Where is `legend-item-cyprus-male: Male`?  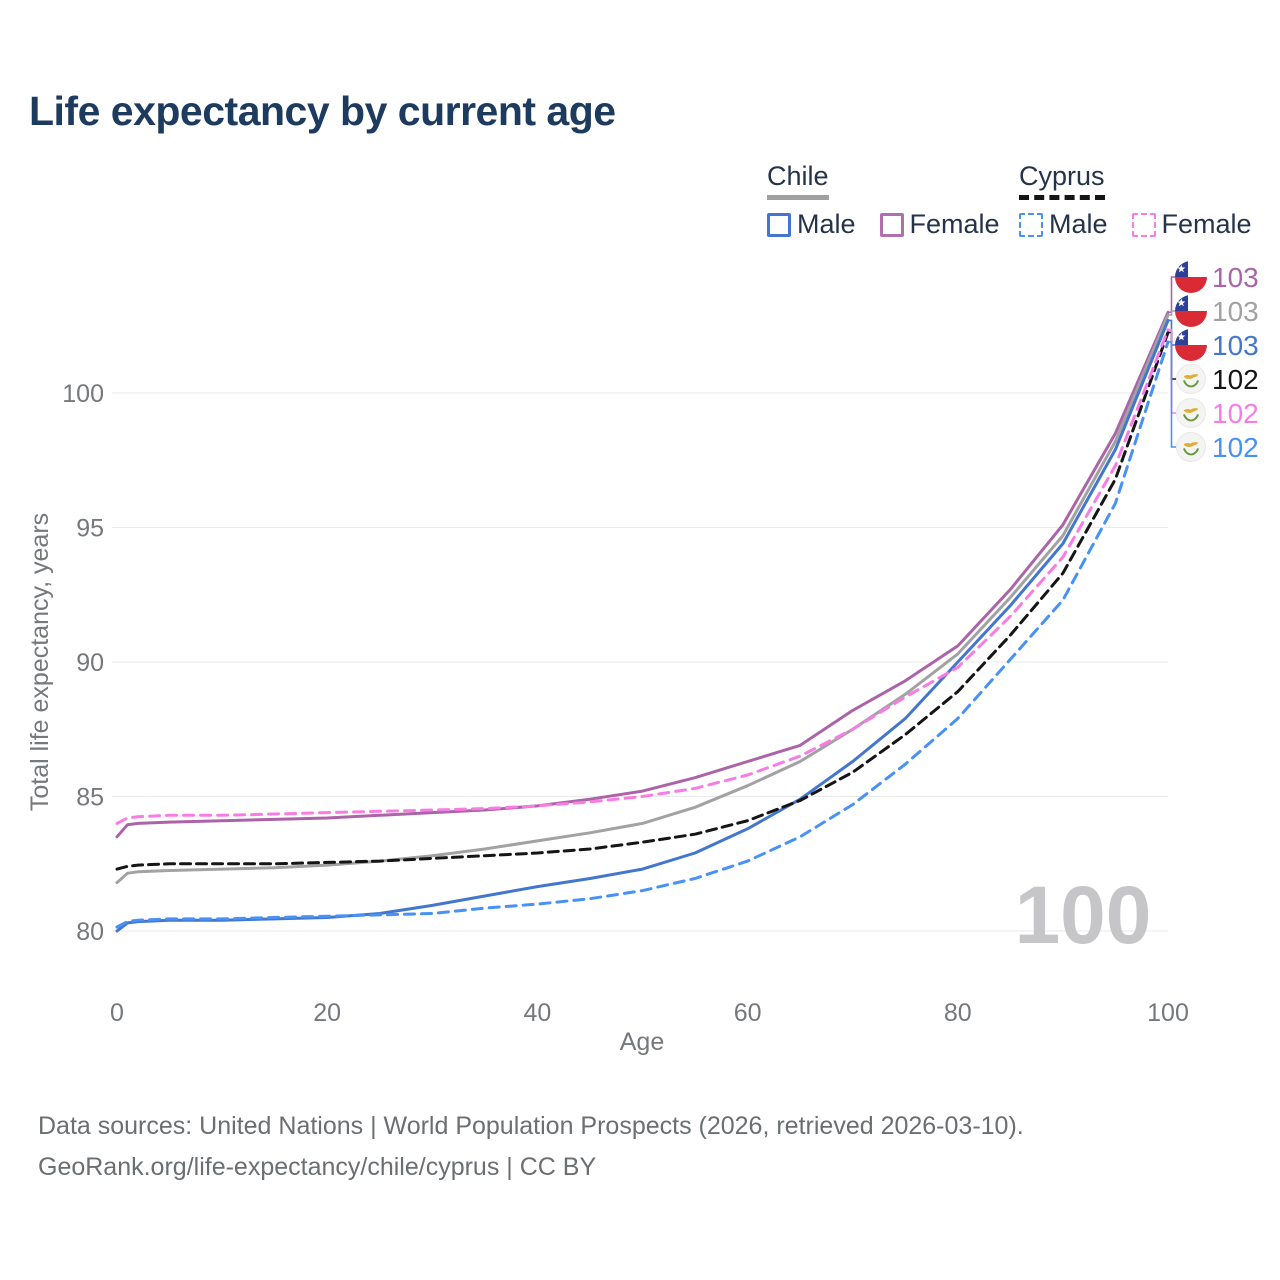 legend-item-cyprus-male: Male is located at coordinates (1063, 224).